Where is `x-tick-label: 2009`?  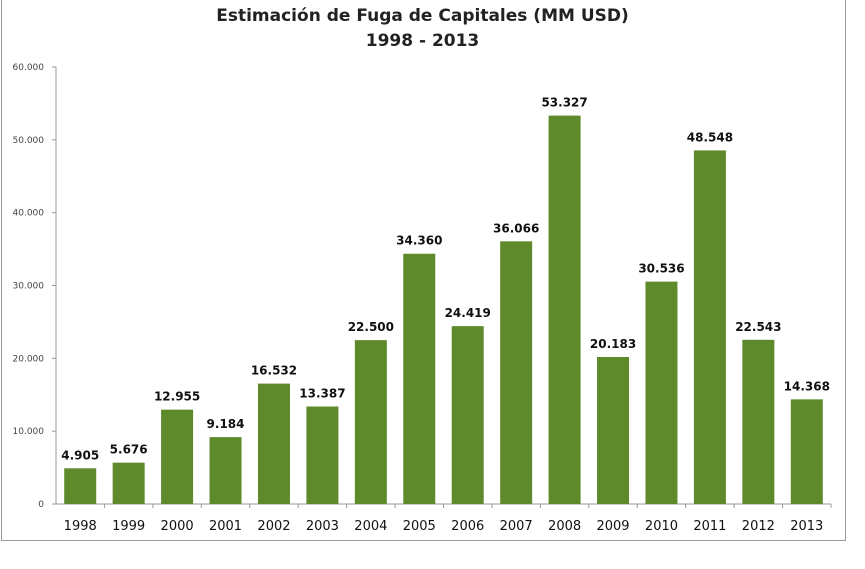 x-tick-label: 2009 is located at coordinates (612, 526).